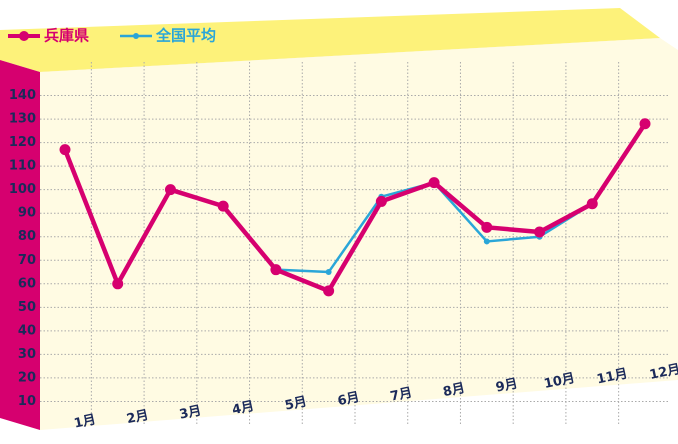 The width and height of the screenshot is (678, 444). Describe the element at coordinates (185, 36) in the screenshot. I see `legend-label: 全国平均` at that location.